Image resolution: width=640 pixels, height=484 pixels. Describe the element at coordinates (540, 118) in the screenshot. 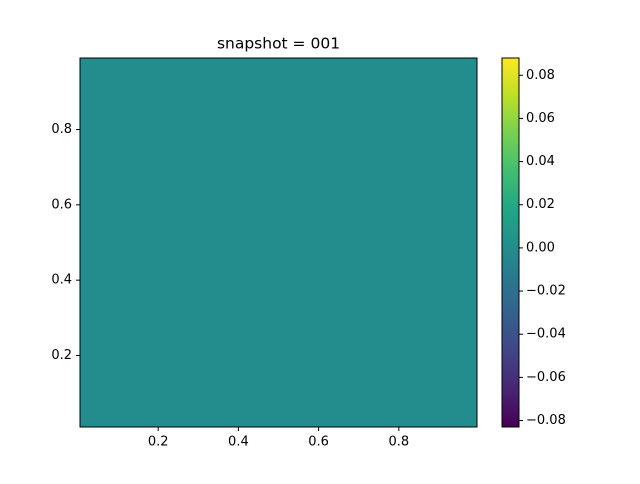

I see `colorbar-tick-label: 0.06` at that location.